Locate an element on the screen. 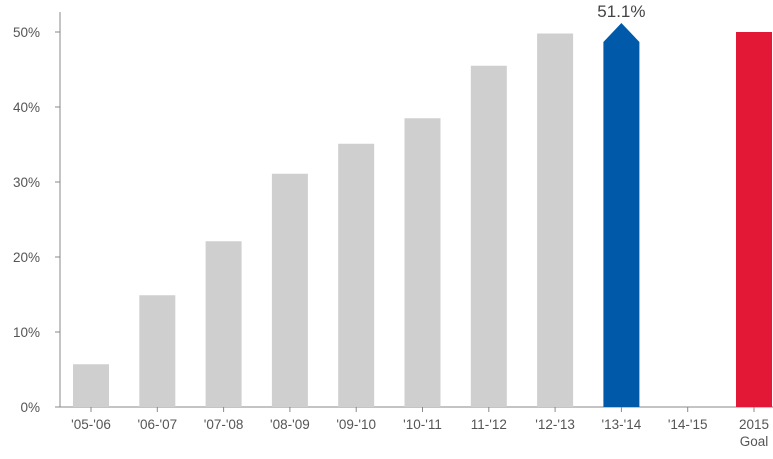 This screenshot has height=459, width=773. x-tick-label: '07-'08 is located at coordinates (224, 424).